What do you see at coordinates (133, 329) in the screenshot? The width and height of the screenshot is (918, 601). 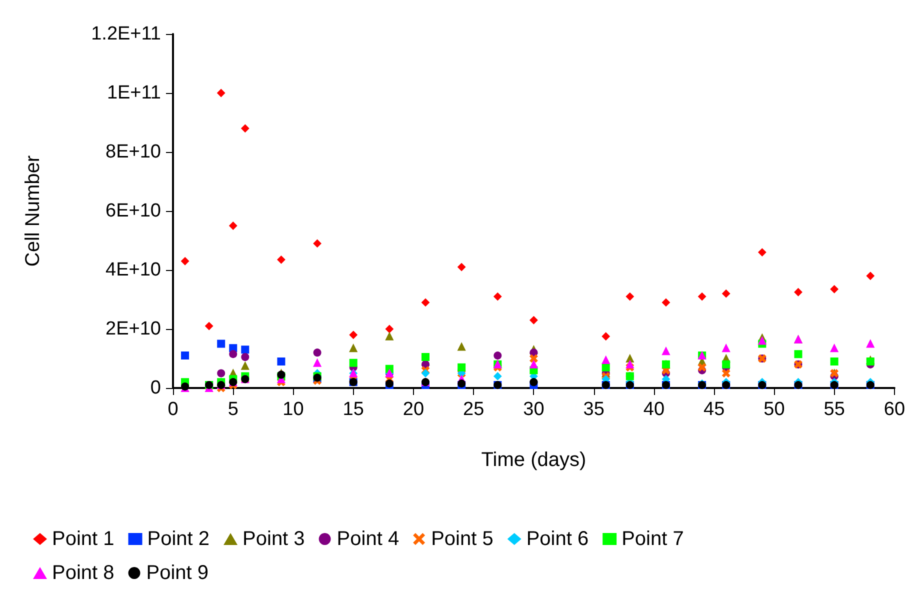 I see `y-tick-label: 2E+10` at bounding box center [133, 329].